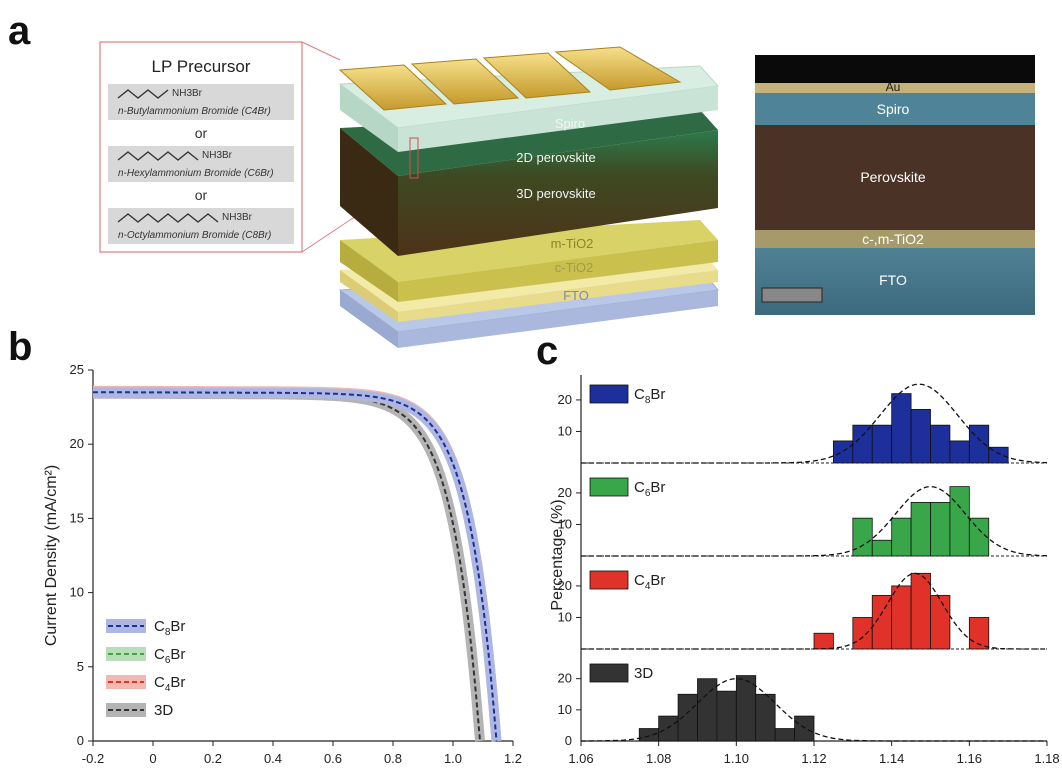 The width and height of the screenshot is (1062, 772). What do you see at coordinates (213, 758) in the screenshot?
I see `jv-x-tick-label: 0.2` at bounding box center [213, 758].